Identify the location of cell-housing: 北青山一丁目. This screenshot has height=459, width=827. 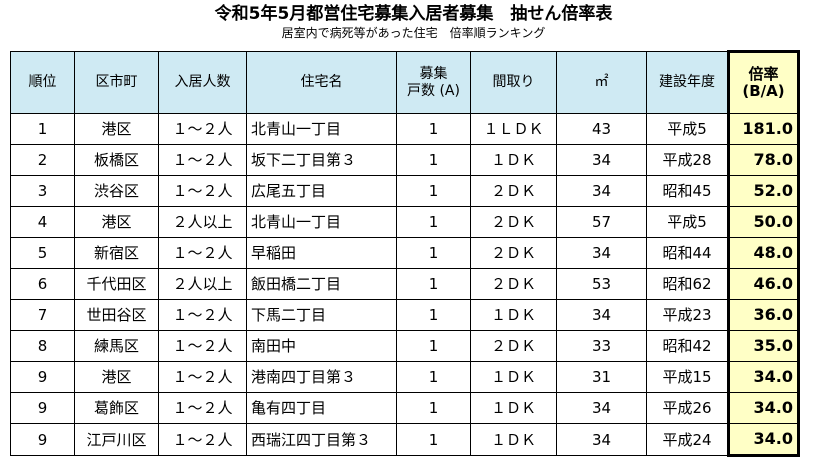
(321, 222).